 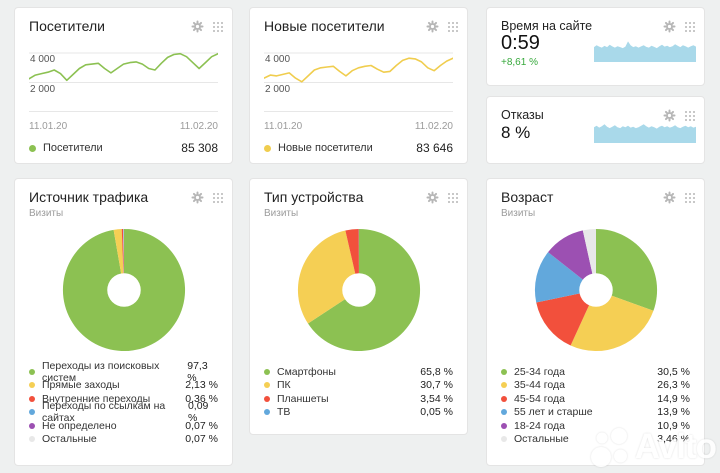 What do you see at coordinates (358, 290) in the screenshot?
I see `device-type-donut-chart` at bounding box center [358, 290].